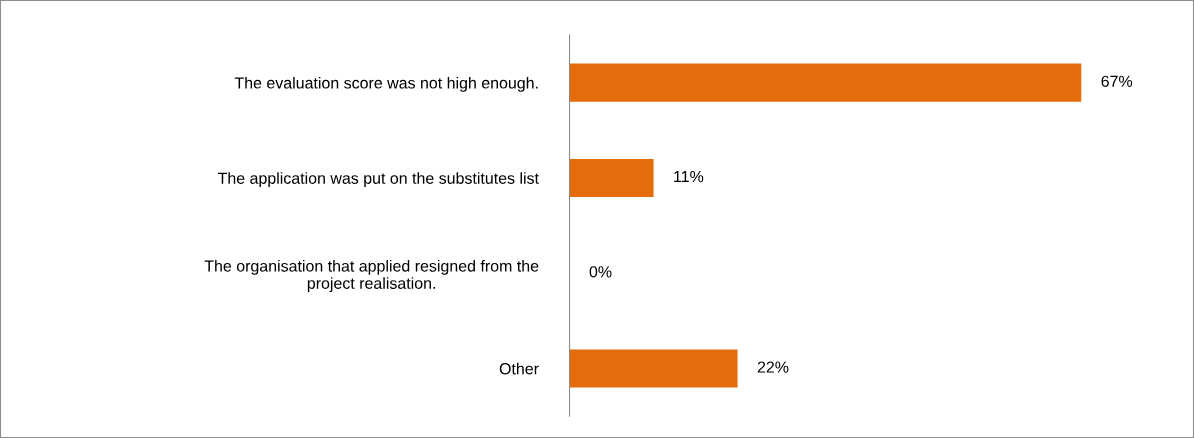  I want to click on y-tick-label: The evaluation score was not high enough., so click(386, 84).